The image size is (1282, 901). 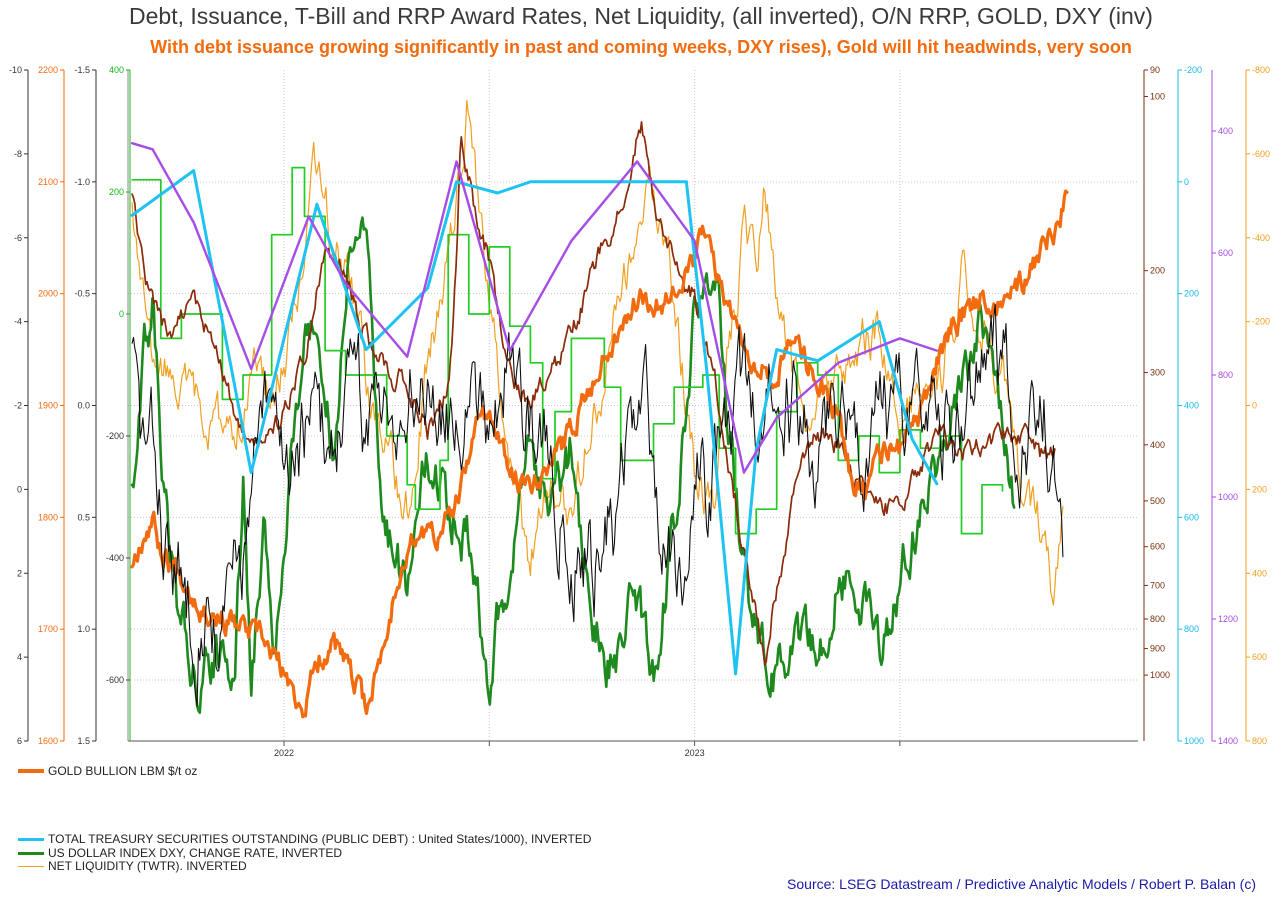 I want to click on axis-tick-label-a6: 600, so click(x=1157, y=547).